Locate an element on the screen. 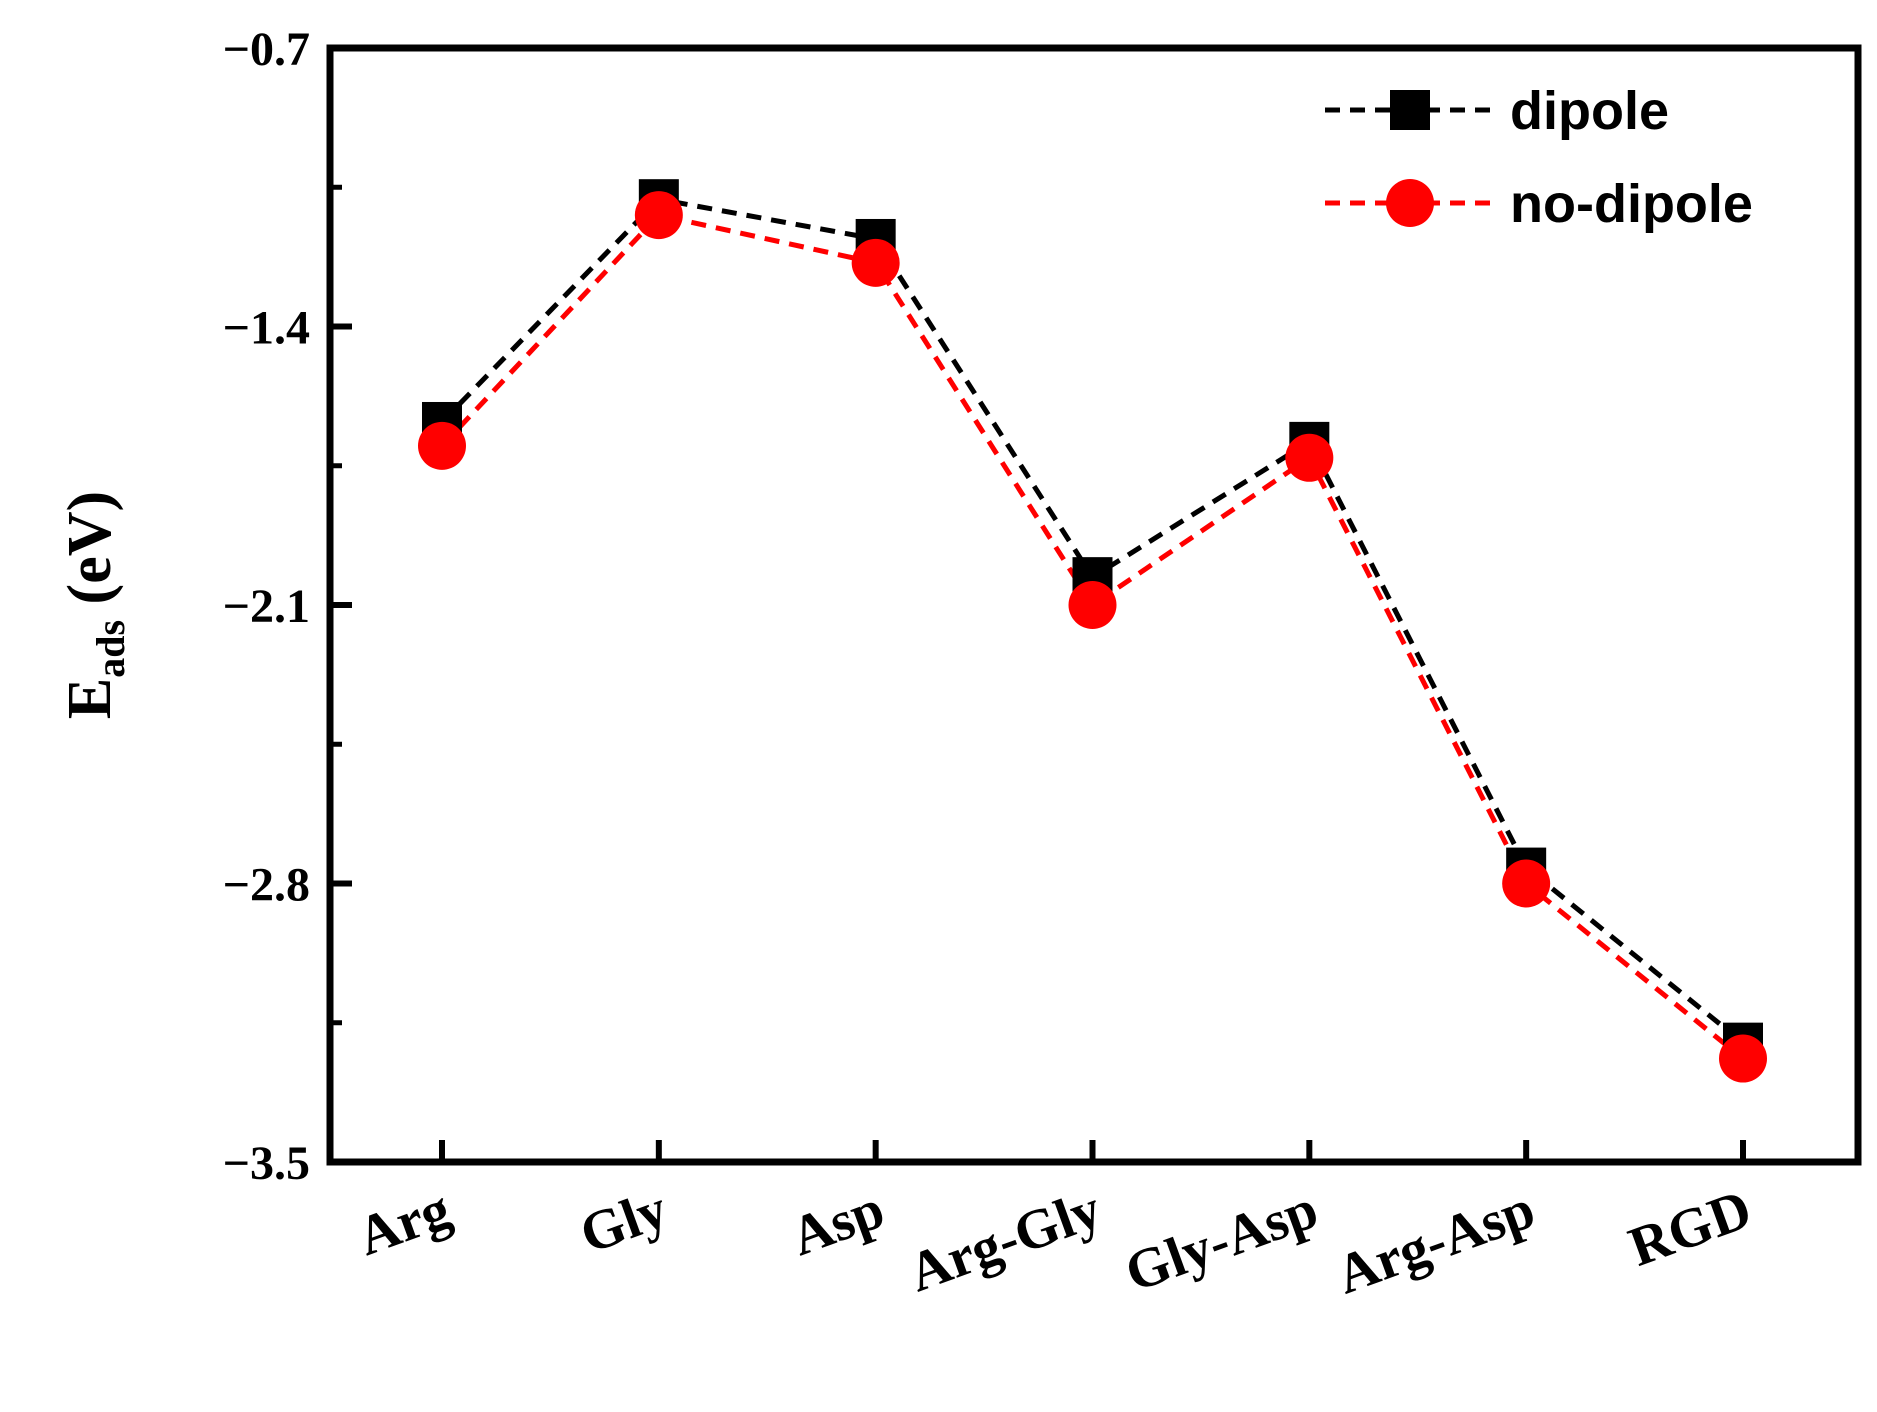 This screenshot has height=1412, width=1877. y-axis-label: Eads (eV) is located at coordinates (94, 605).